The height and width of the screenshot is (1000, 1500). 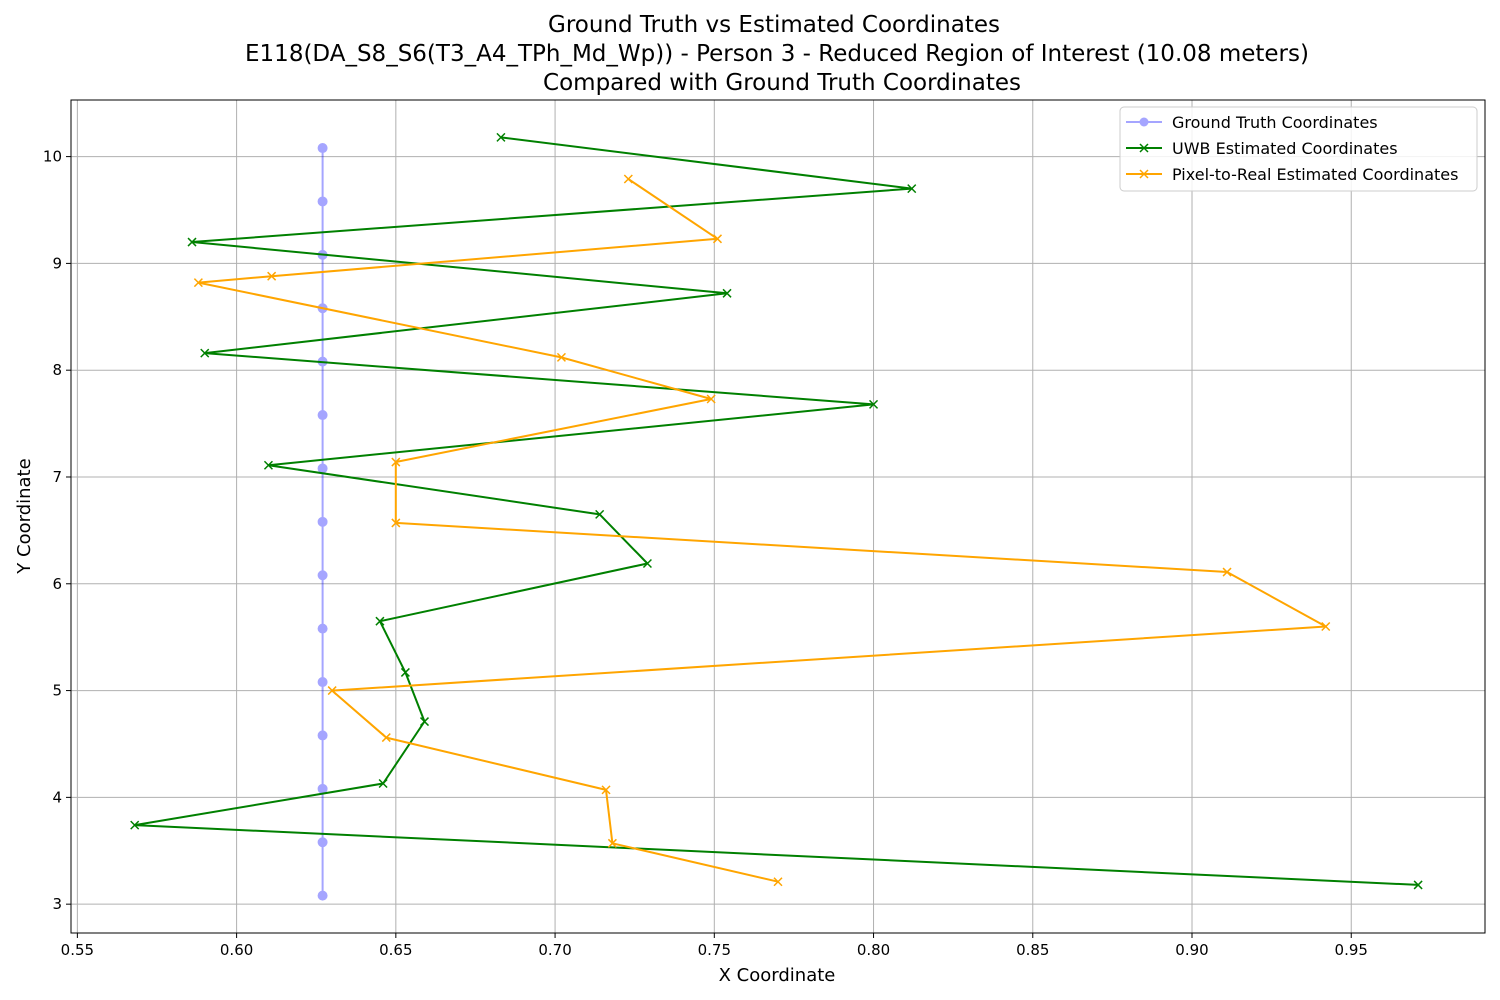 What do you see at coordinates (57, 370) in the screenshot?
I see `y-tick-label: 8` at bounding box center [57, 370].